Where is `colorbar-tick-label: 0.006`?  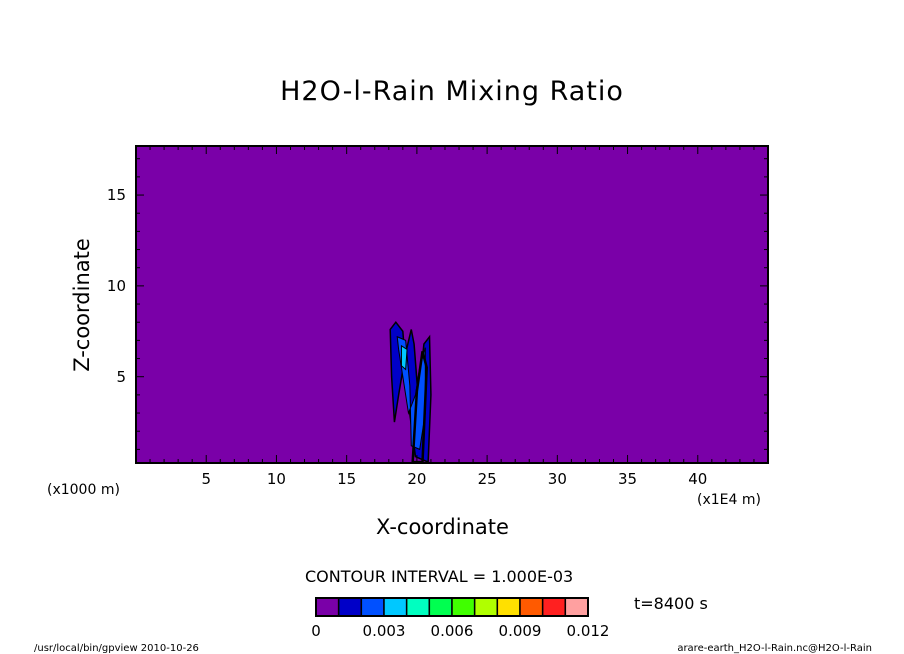
colorbar-tick-label: 0.006 is located at coordinates (452, 631).